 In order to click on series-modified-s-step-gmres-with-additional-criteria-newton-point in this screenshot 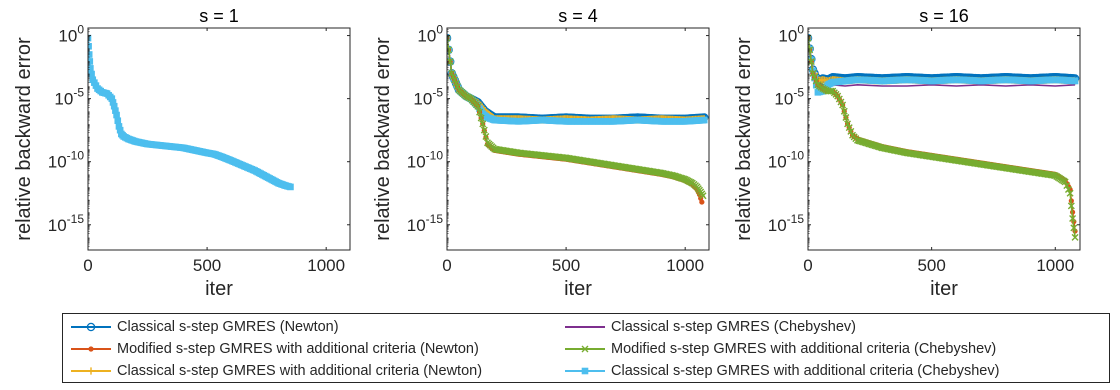, I will do `click(702, 202)`.